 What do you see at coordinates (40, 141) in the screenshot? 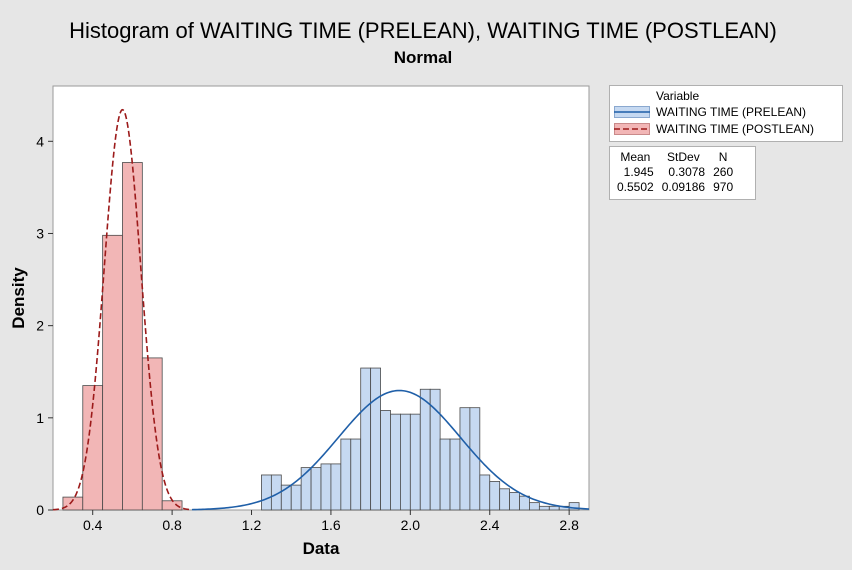
I see `y-tick-label: 4` at bounding box center [40, 141].